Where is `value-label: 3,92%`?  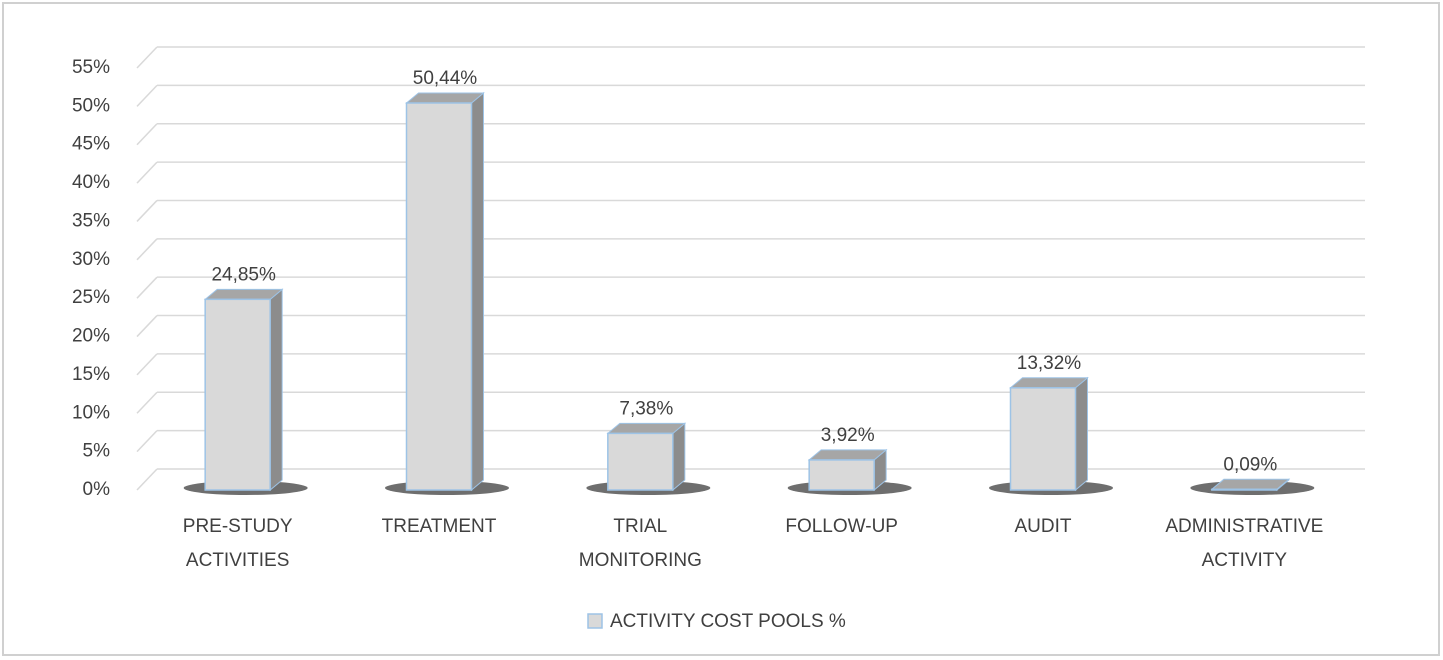 value-label: 3,92% is located at coordinates (848, 435).